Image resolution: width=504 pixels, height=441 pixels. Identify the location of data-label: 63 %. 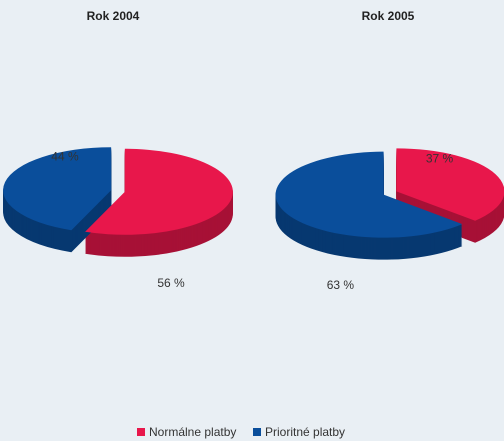
(341, 285).